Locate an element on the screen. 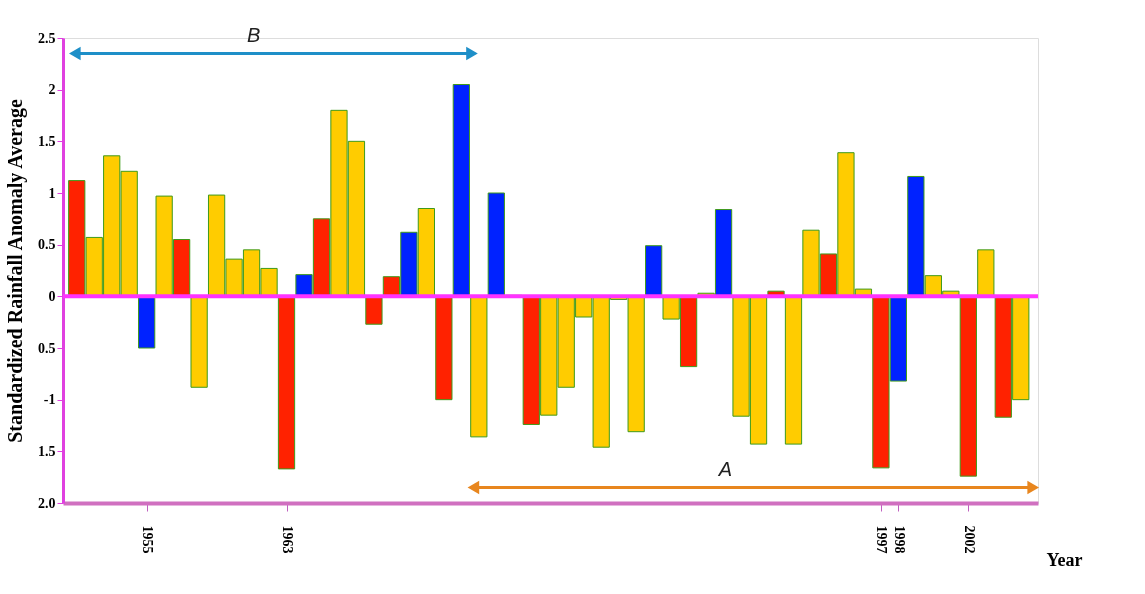 This screenshot has width=1145, height=594. y-tick-label: 2 is located at coordinates (52, 90).